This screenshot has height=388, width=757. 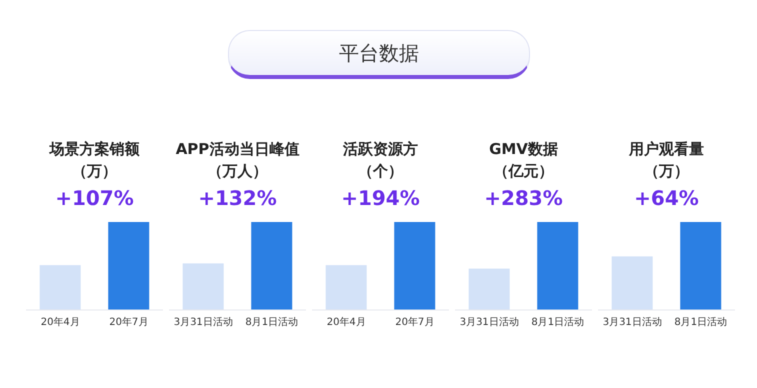 I want to click on text: +283%, so click(x=523, y=199).